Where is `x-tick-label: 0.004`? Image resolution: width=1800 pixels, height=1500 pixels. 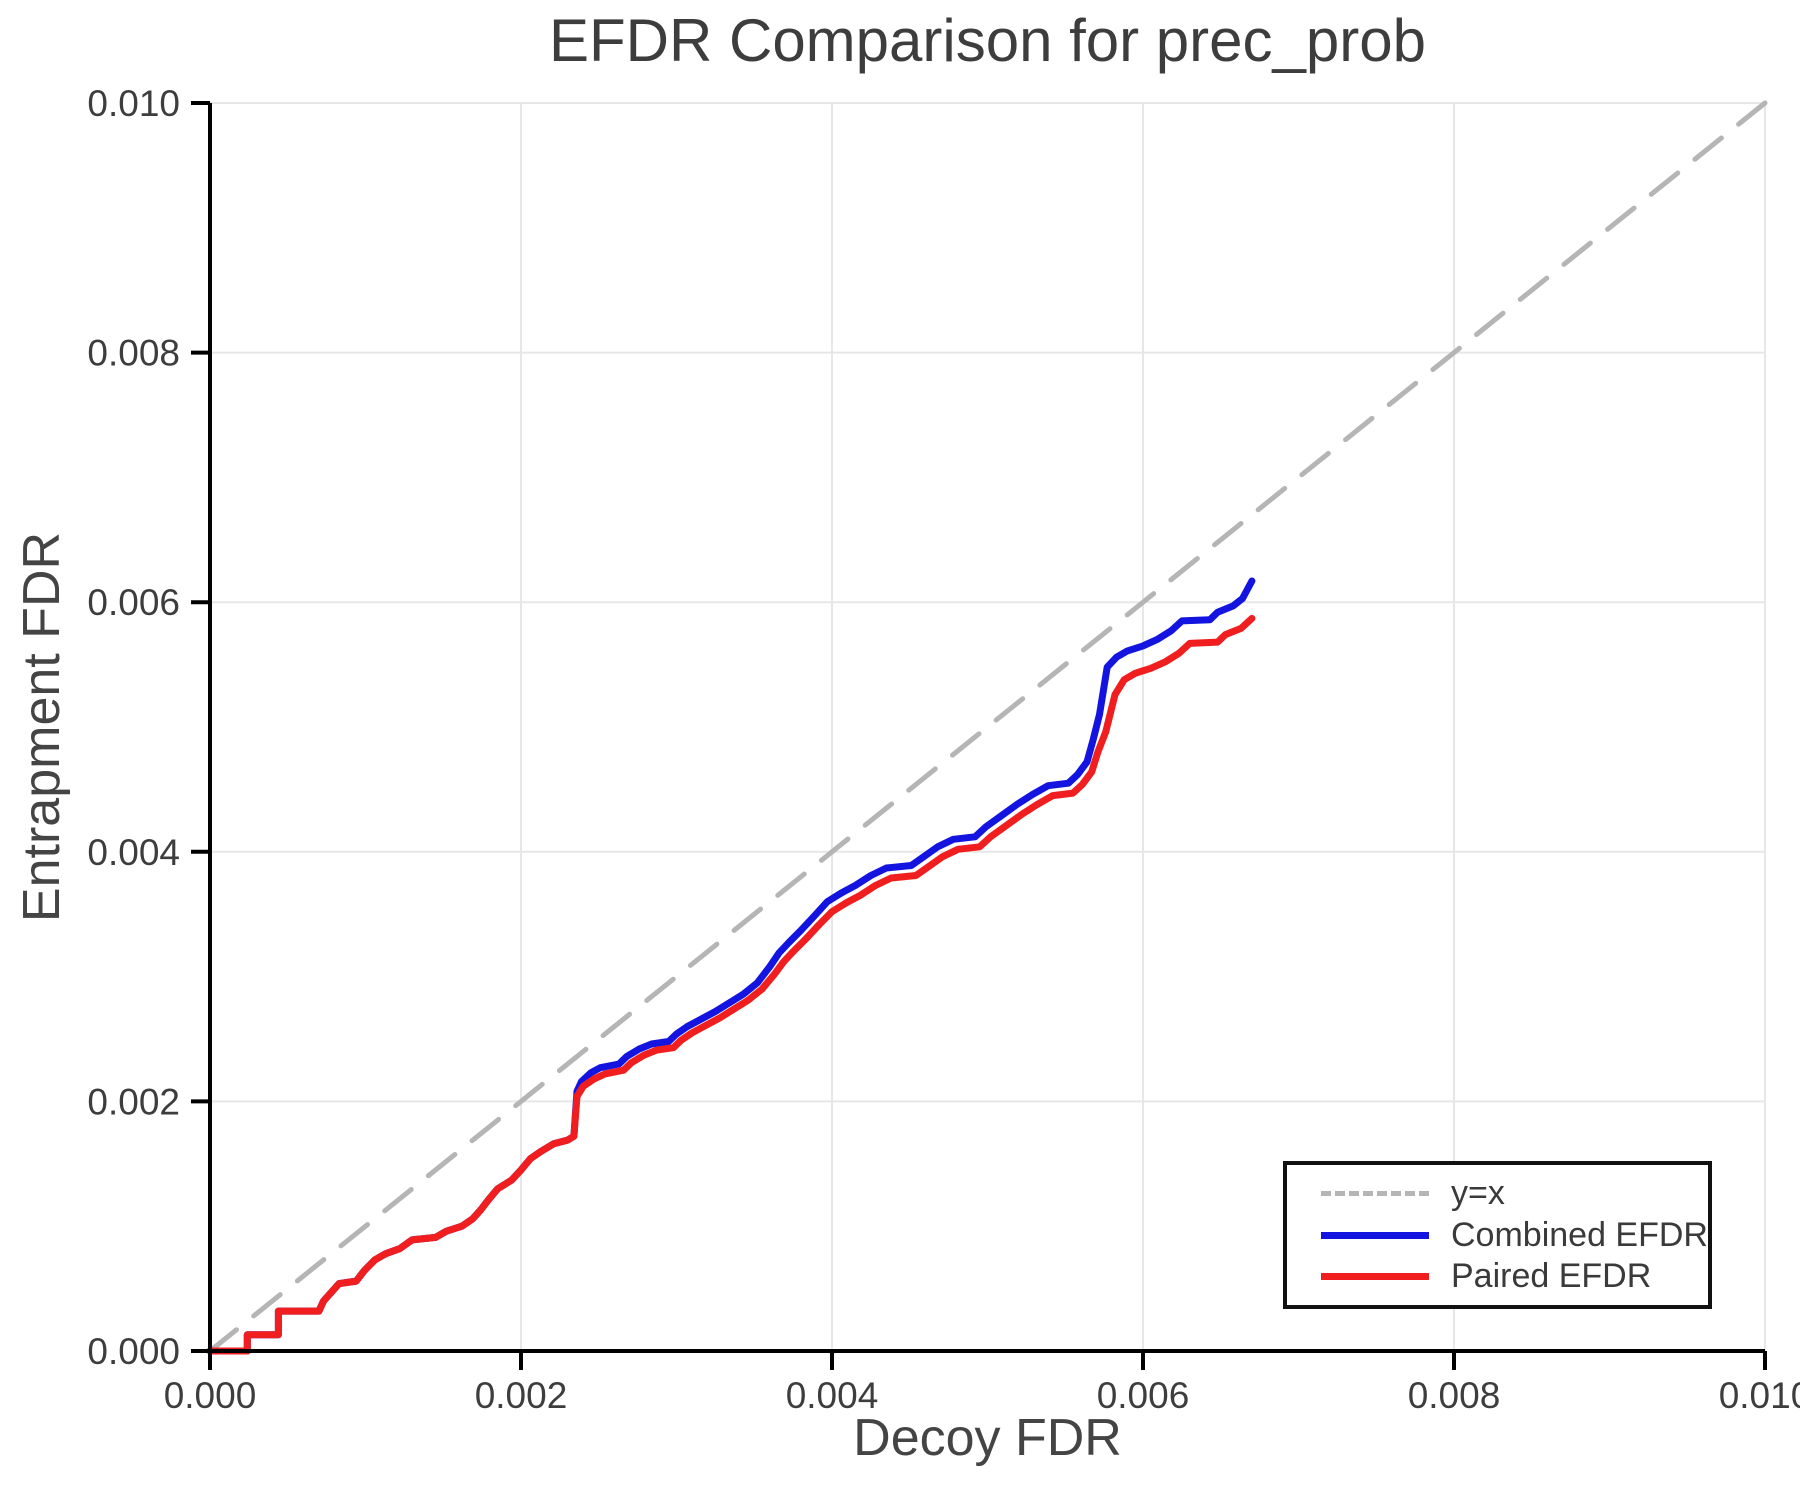 x-tick-label: 0.004 is located at coordinates (832, 1395).